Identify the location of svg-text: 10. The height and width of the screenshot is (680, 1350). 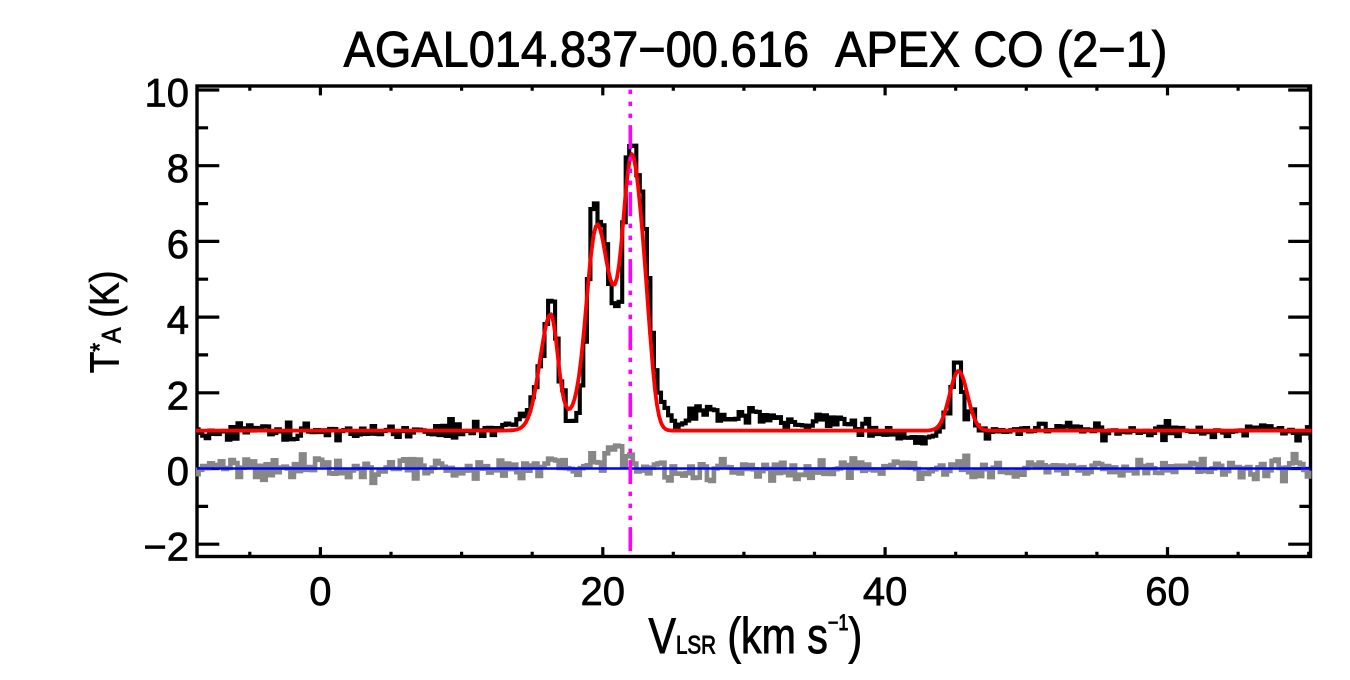
(167, 94).